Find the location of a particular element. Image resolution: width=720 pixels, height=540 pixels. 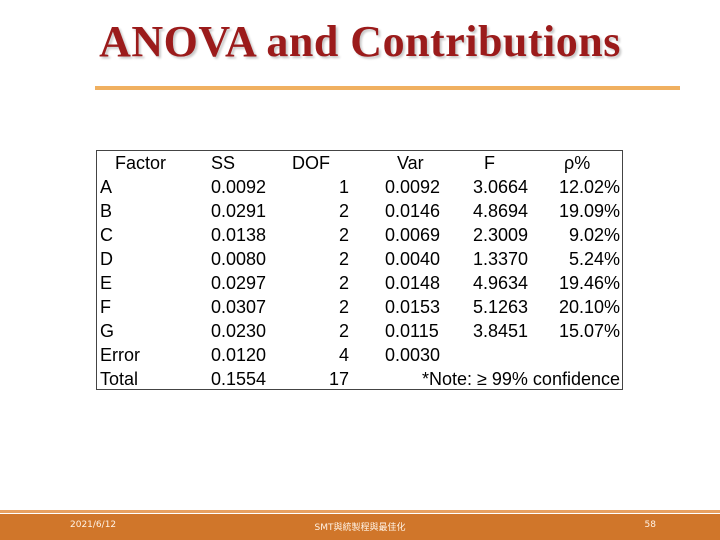

cell-var: 0.0040 is located at coordinates (413, 259).